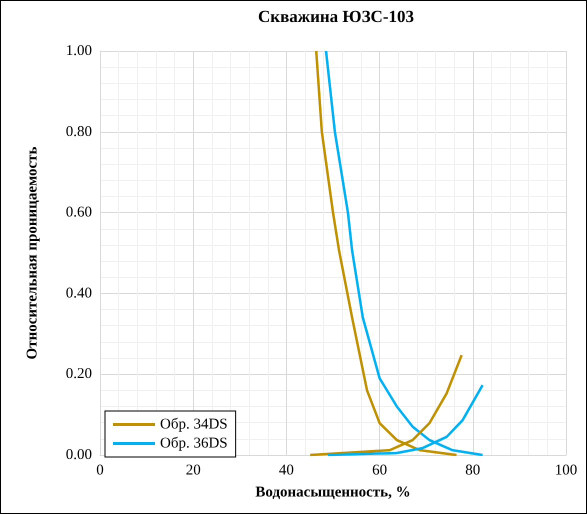 The image size is (587, 514). Describe the element at coordinates (79, 455) in the screenshot. I see `y-tick-label: 0.00` at that location.